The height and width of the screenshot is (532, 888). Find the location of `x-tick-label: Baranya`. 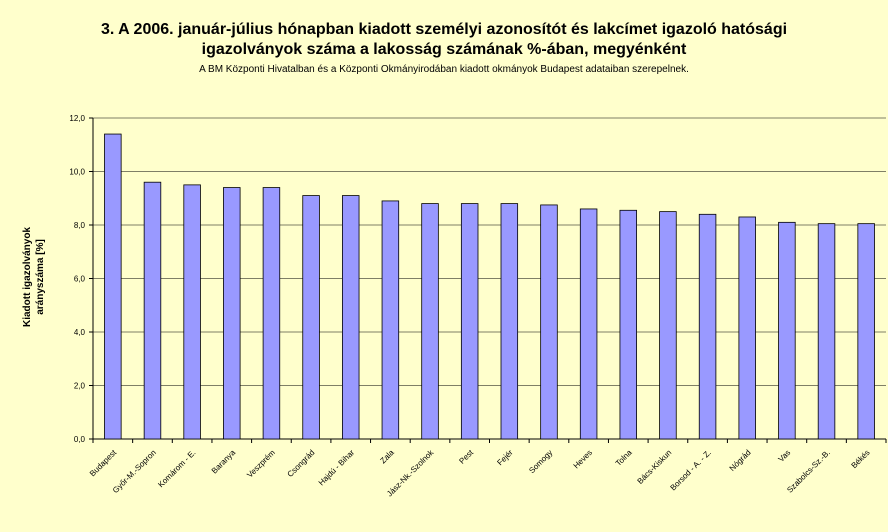

x-tick-label: Baranya is located at coordinates (224, 462).